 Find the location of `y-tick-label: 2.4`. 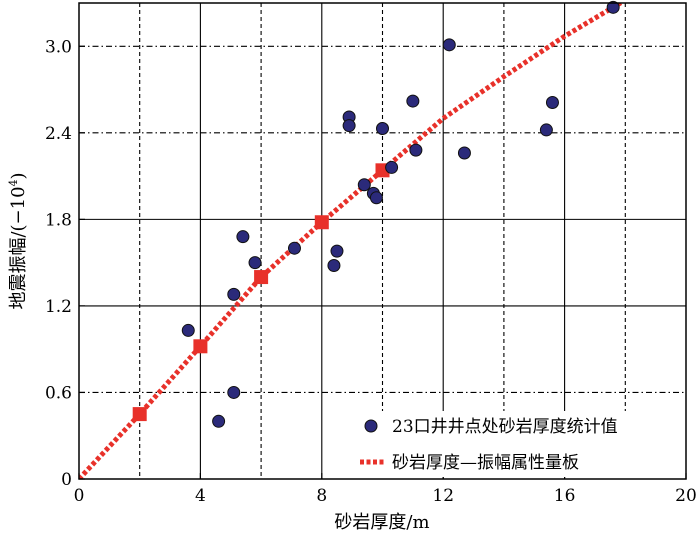

y-tick-label: 2.4 is located at coordinates (58, 134).